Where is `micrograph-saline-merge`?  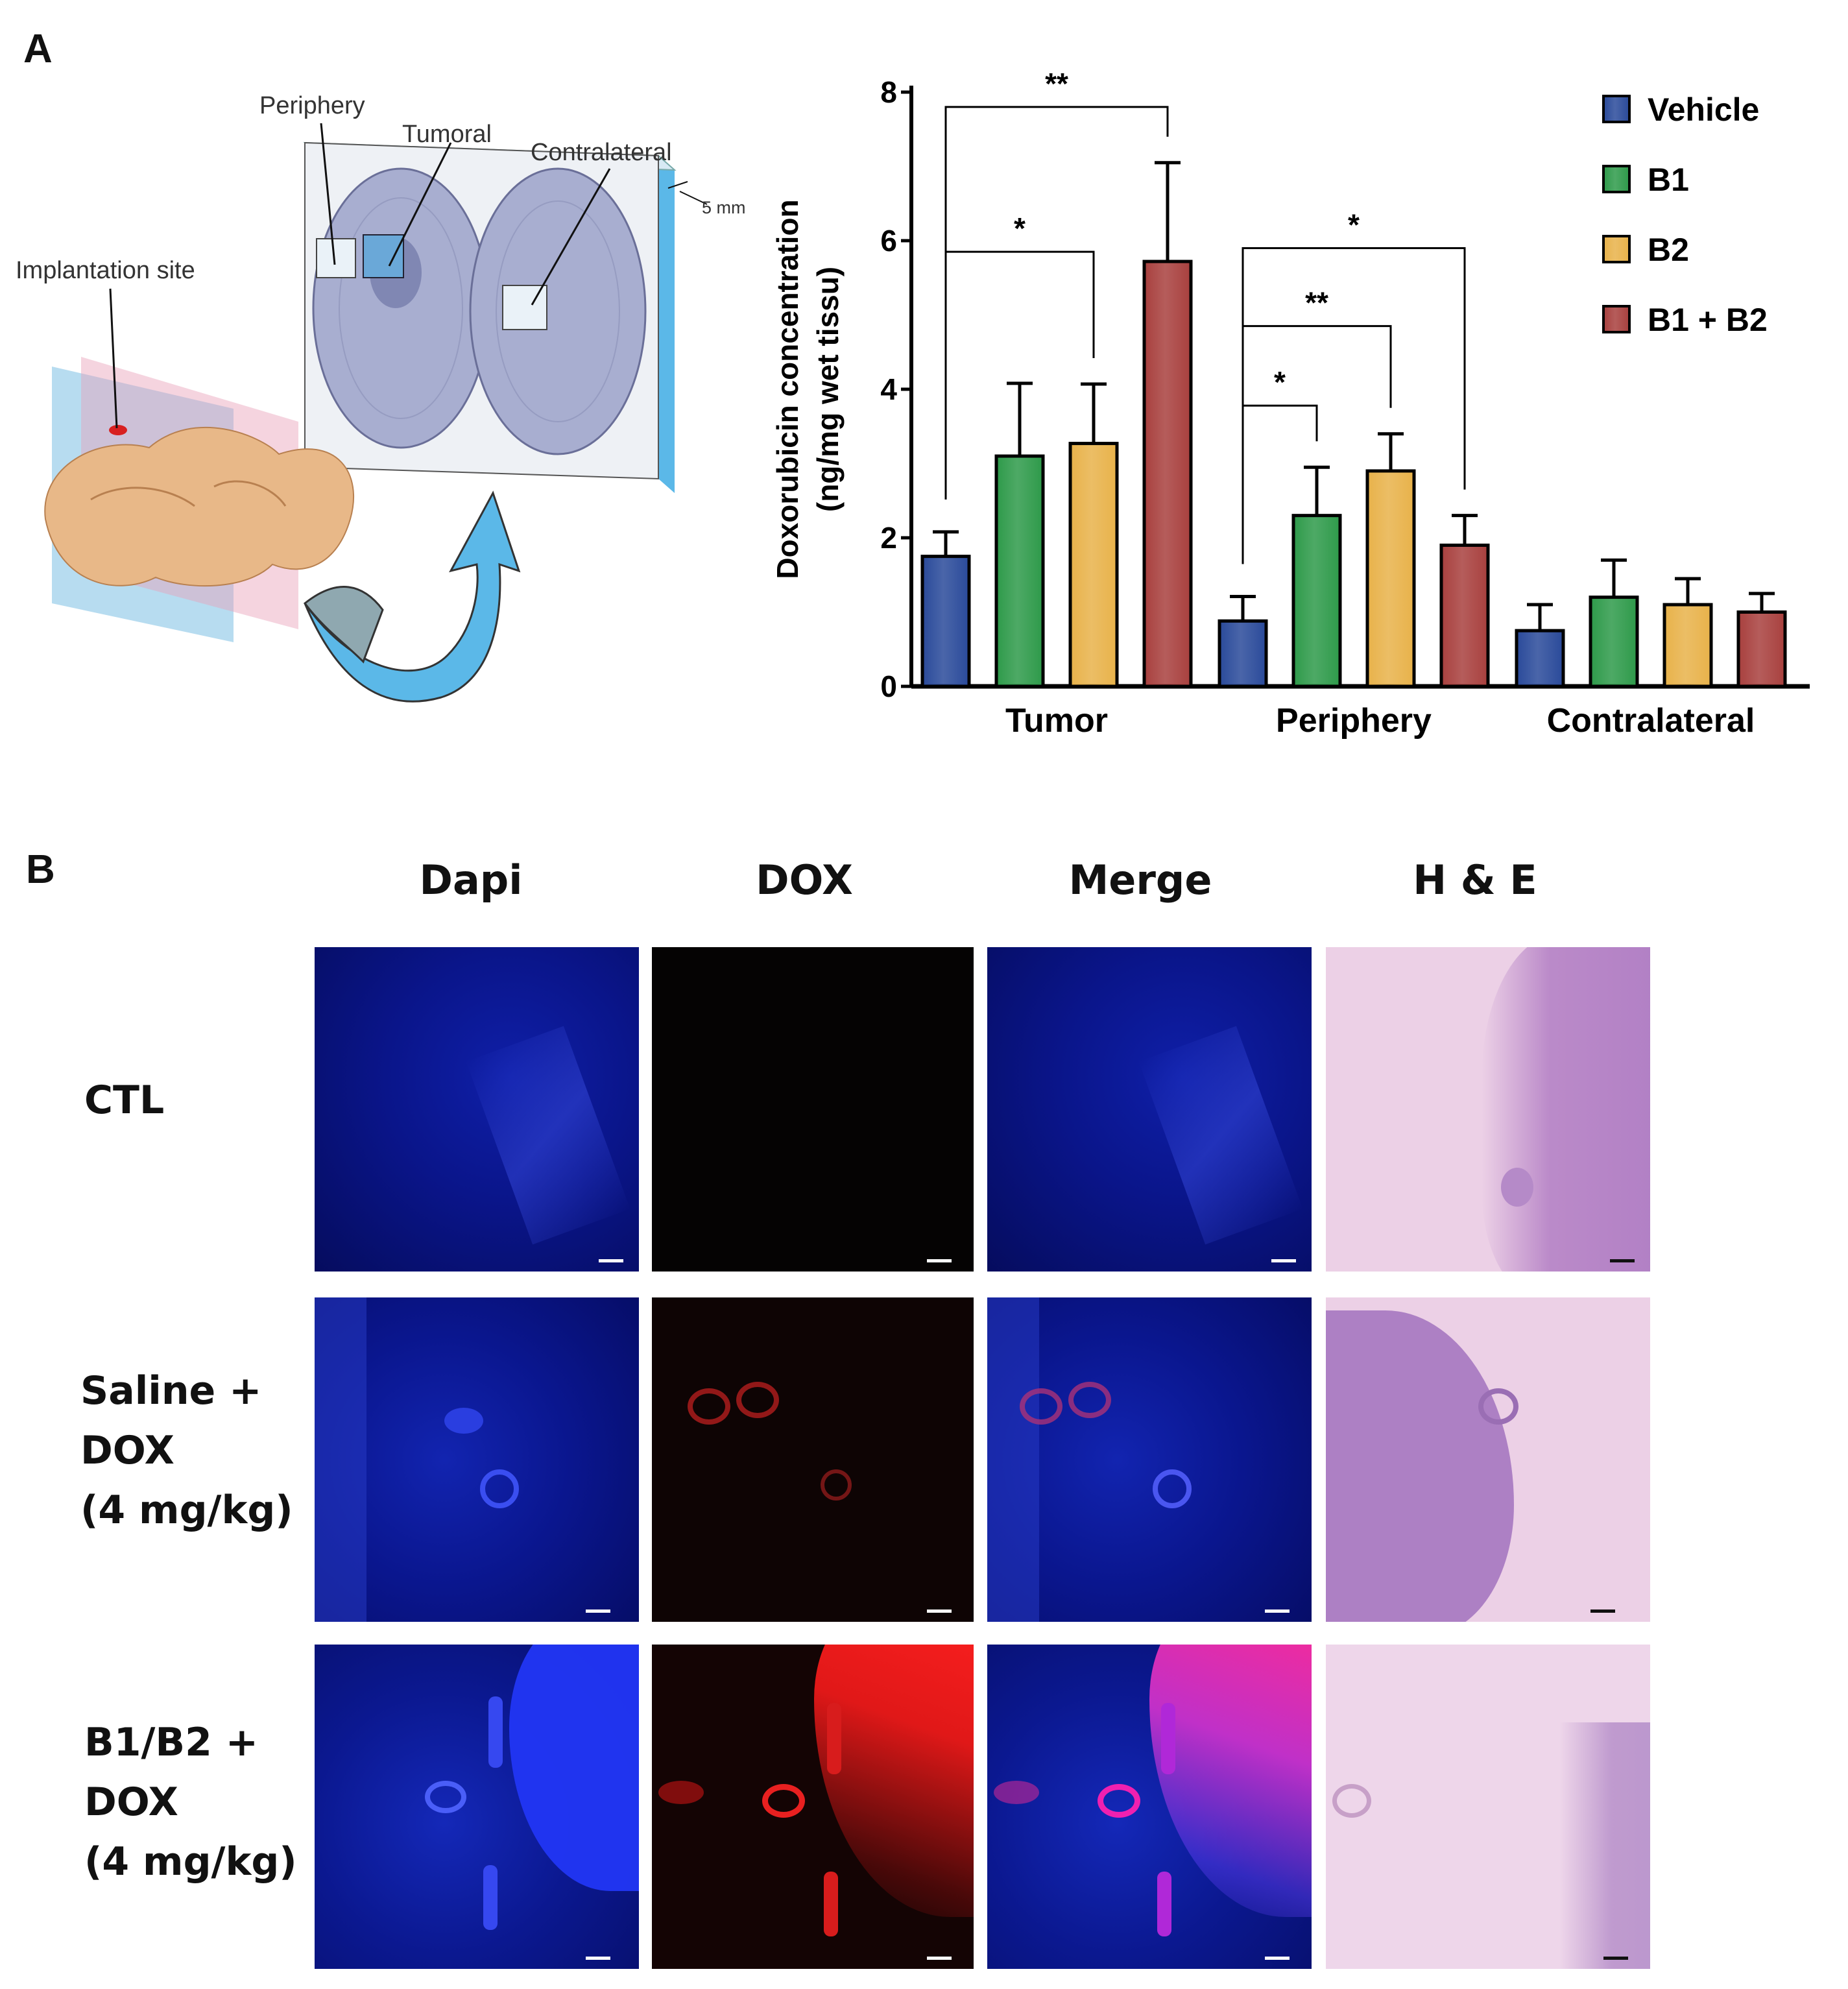
micrograph-saline-merge is located at coordinates (1150, 1459).